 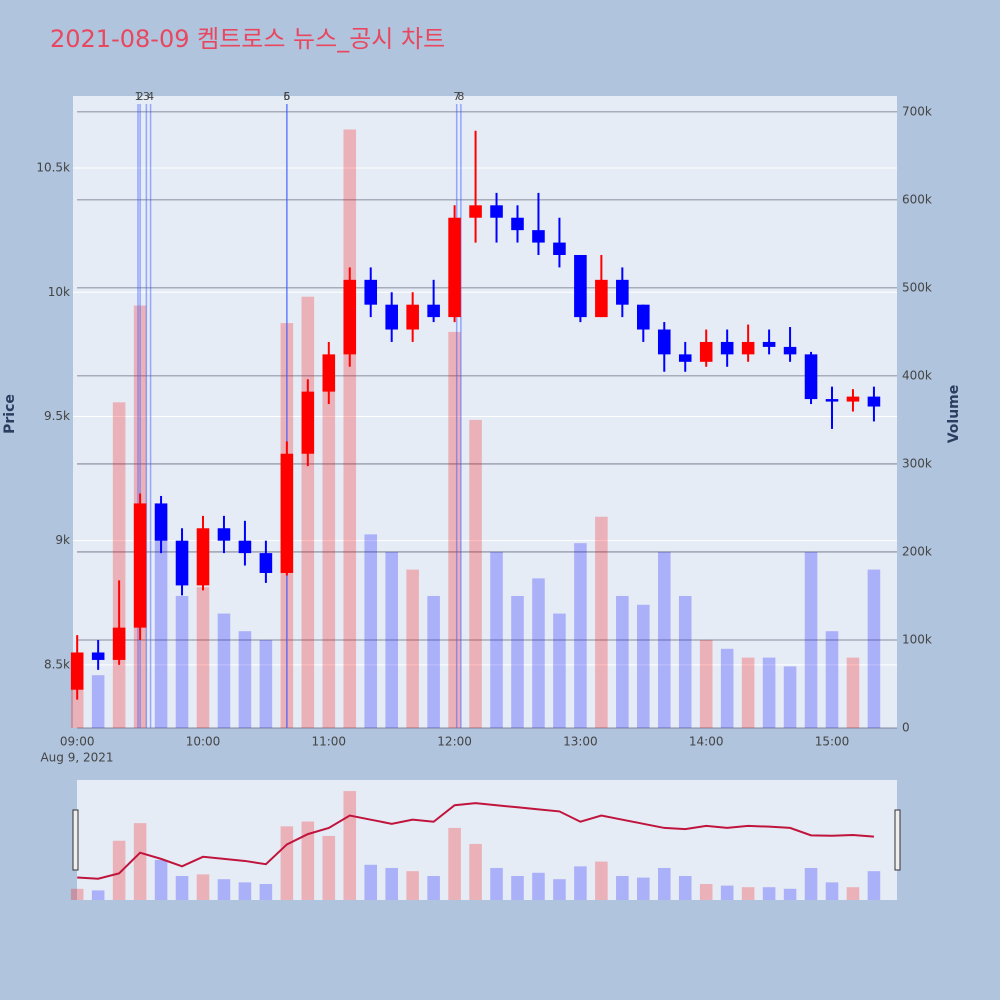 What do you see at coordinates (917, 111) in the screenshot?
I see `y2-tick-label: 700k` at bounding box center [917, 111].